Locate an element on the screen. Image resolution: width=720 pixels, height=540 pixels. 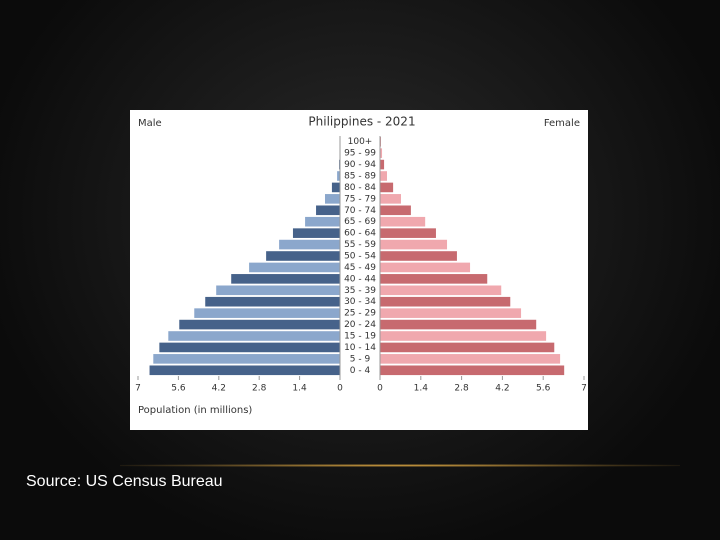
age-label: 65 - 69 is located at coordinates (360, 222).